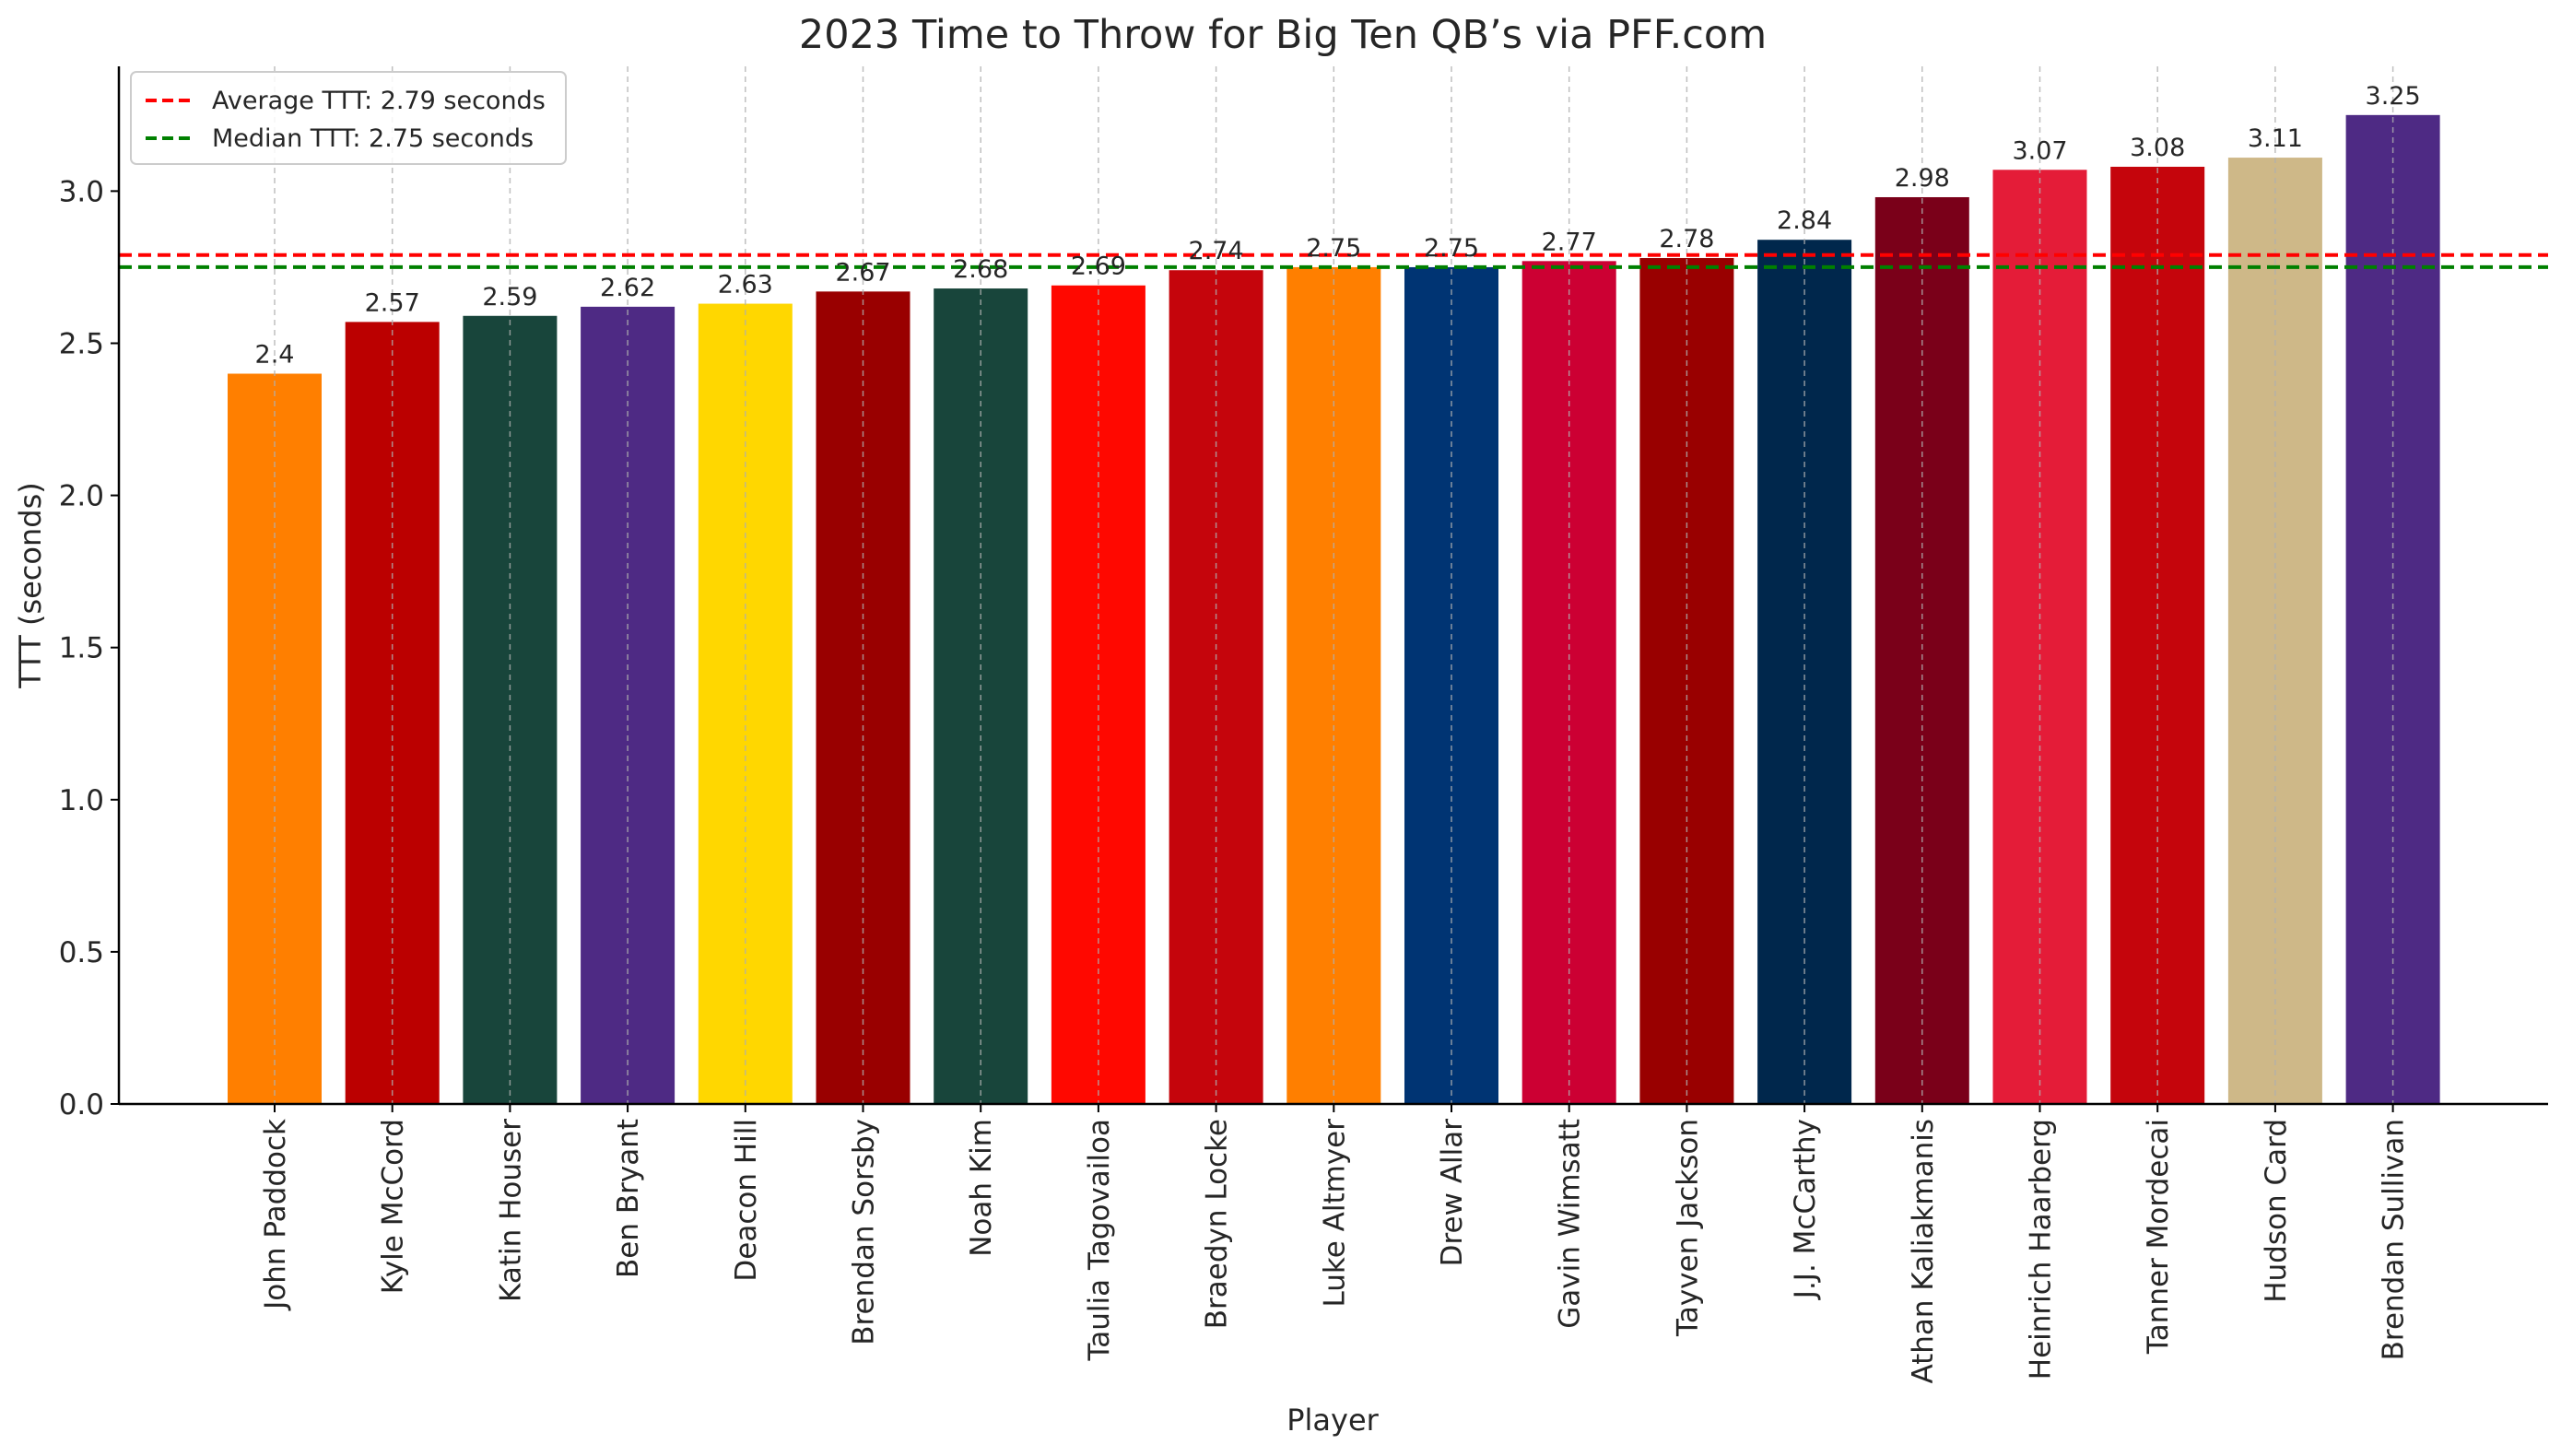  Describe the element at coordinates (863, 272) in the screenshot. I see `value-label: 2.67` at that location.